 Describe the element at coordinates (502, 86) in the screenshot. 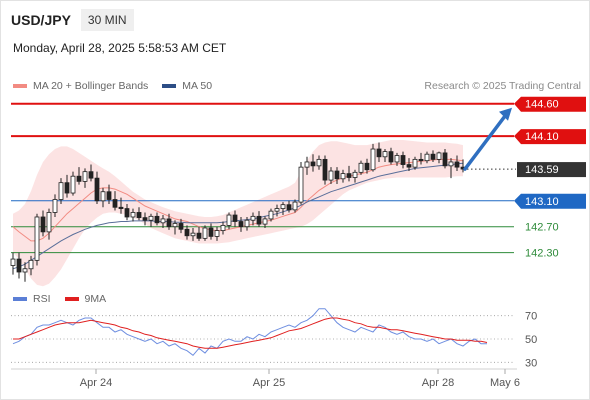

I see `research-credit: Research © 2025 Trading Central` at that location.